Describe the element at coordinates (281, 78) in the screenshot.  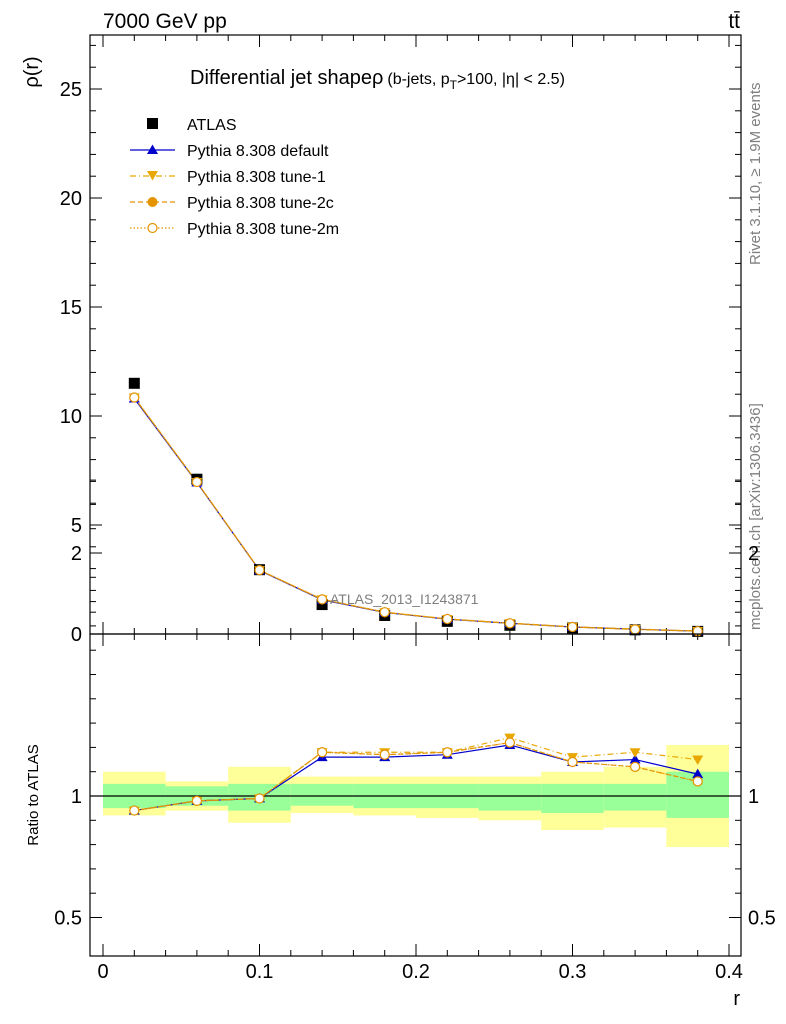
I see `title-main: Differential jet shape` at that location.